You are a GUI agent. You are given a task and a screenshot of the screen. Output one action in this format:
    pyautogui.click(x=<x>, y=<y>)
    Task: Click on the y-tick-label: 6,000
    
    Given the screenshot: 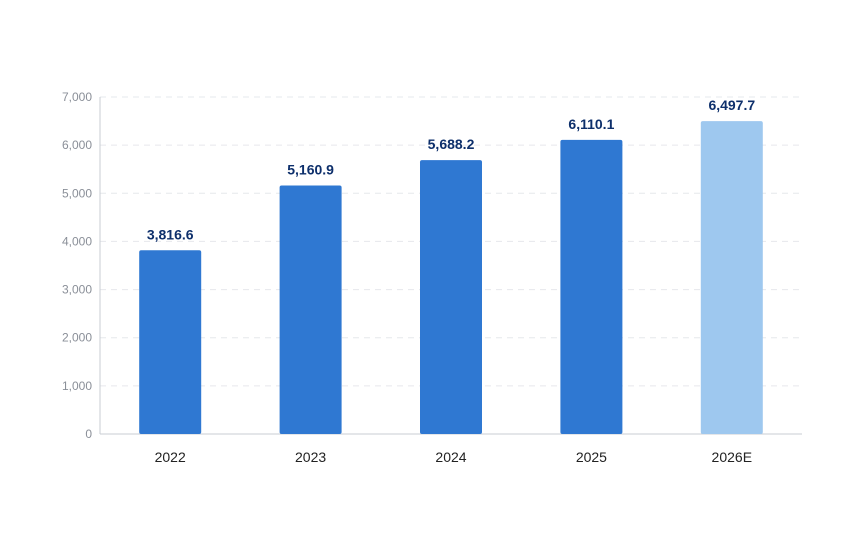 What is the action you would take?
    pyautogui.click(x=77, y=145)
    